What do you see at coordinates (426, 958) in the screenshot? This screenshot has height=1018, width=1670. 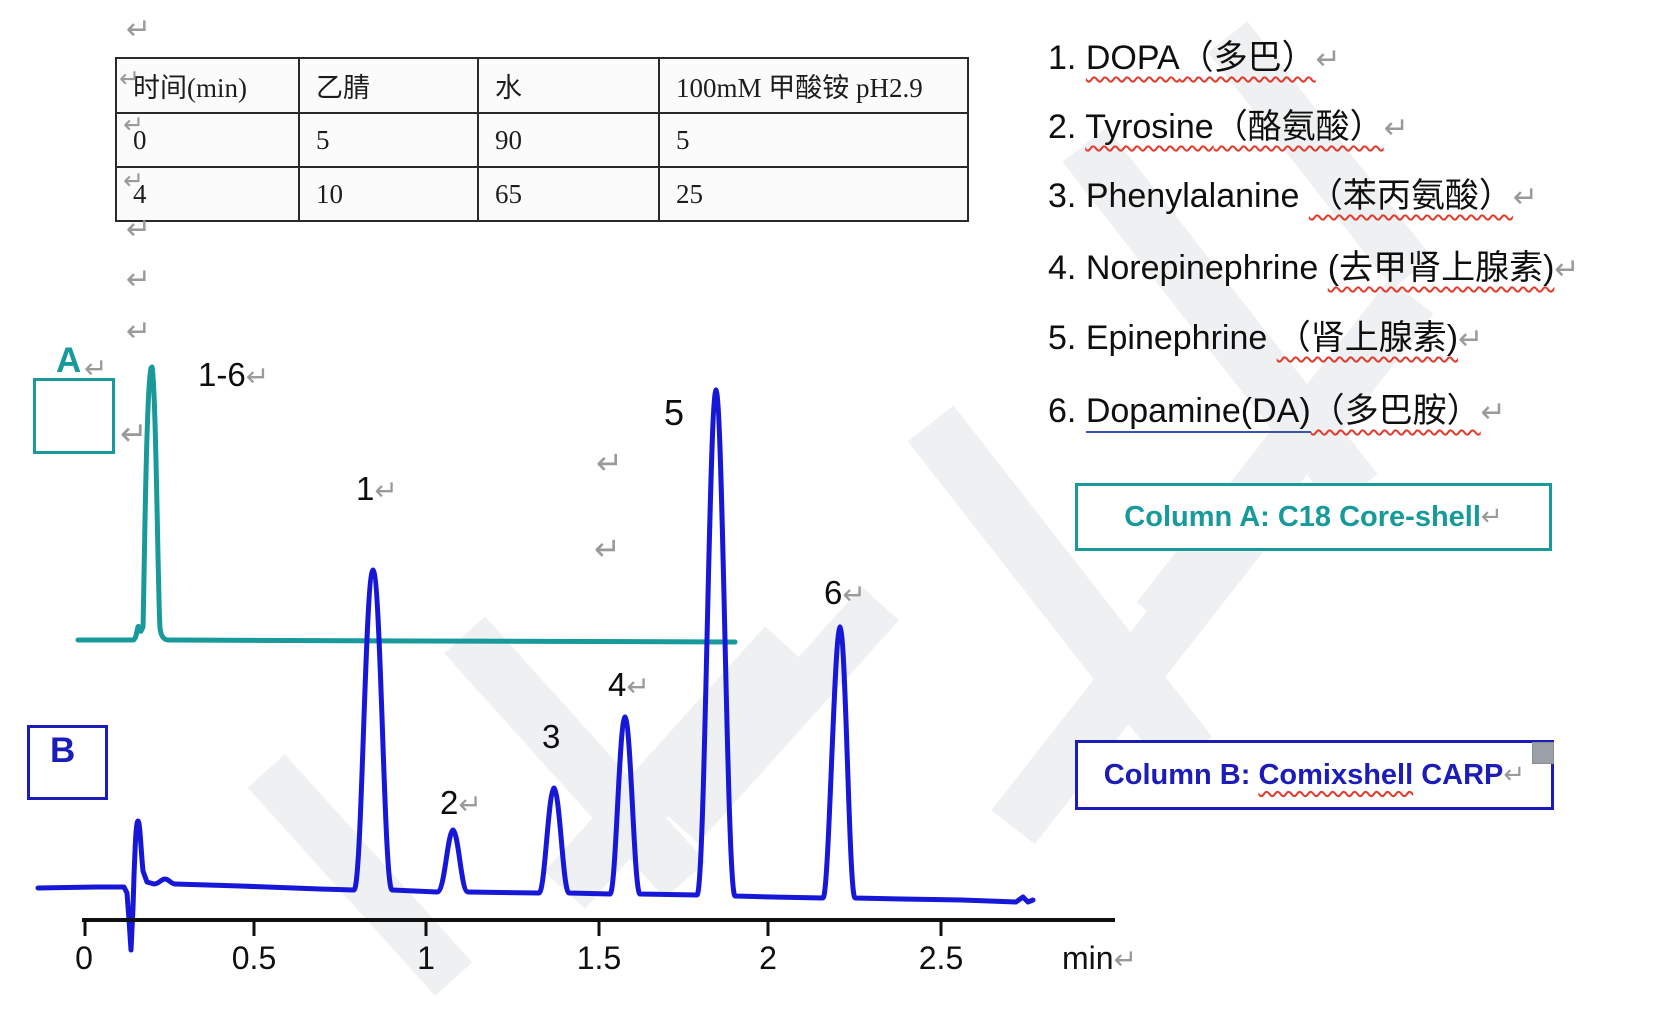 I see `x-tick-label-1: 1` at bounding box center [426, 958].